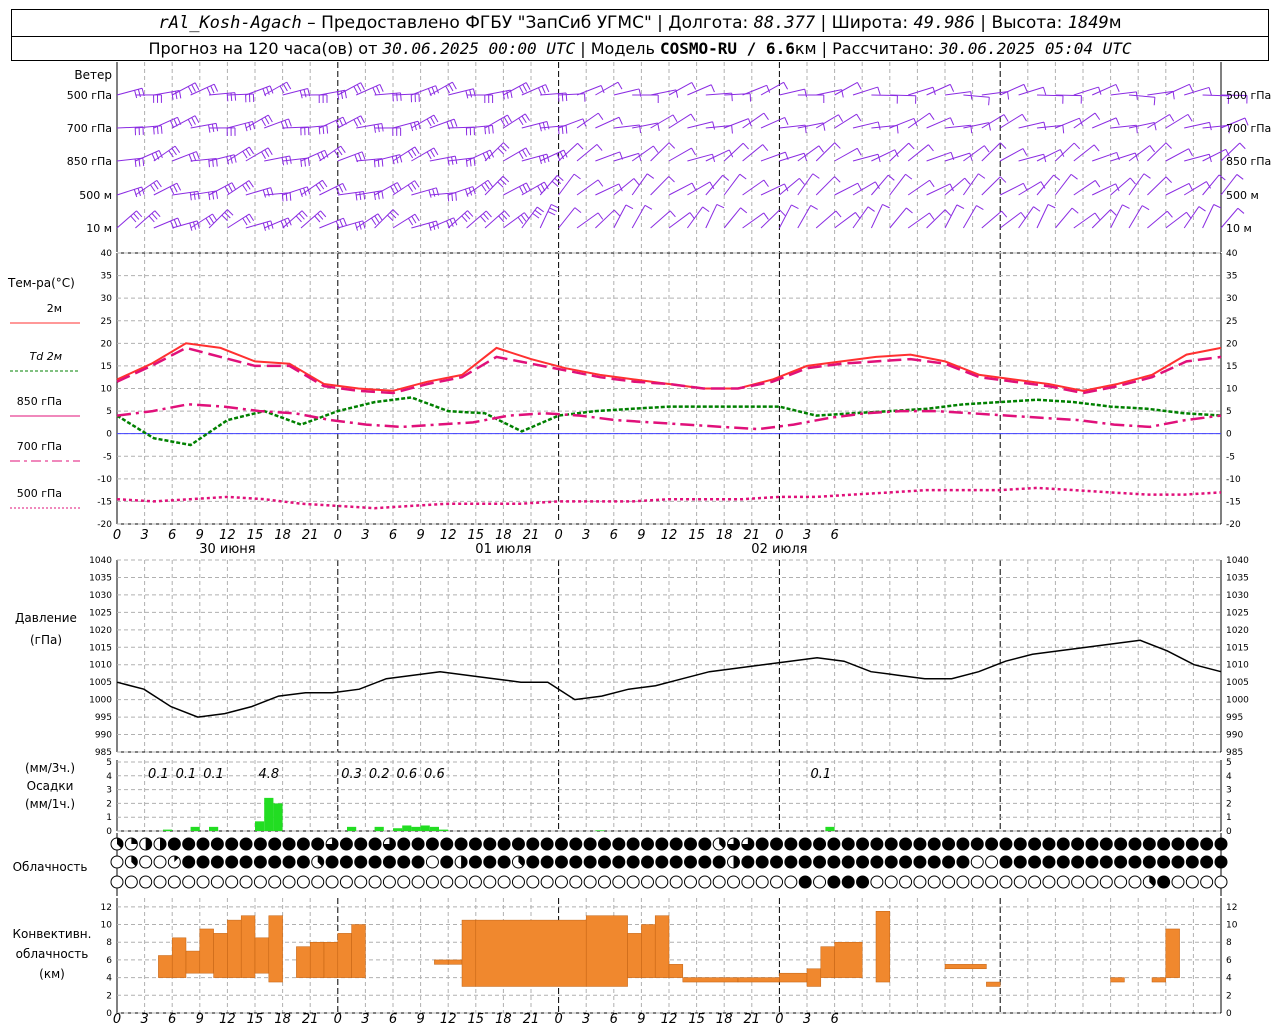 This screenshot has width=1280, height=1024. I want to click on conv-xtick: 12, so click(669, 1018).